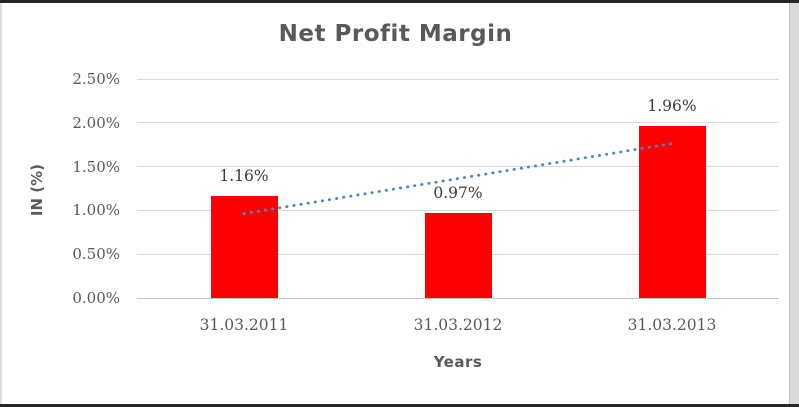 This screenshot has height=407, width=799. Describe the element at coordinates (458, 325) in the screenshot. I see `x-category-label: 31.03.2012` at that location.